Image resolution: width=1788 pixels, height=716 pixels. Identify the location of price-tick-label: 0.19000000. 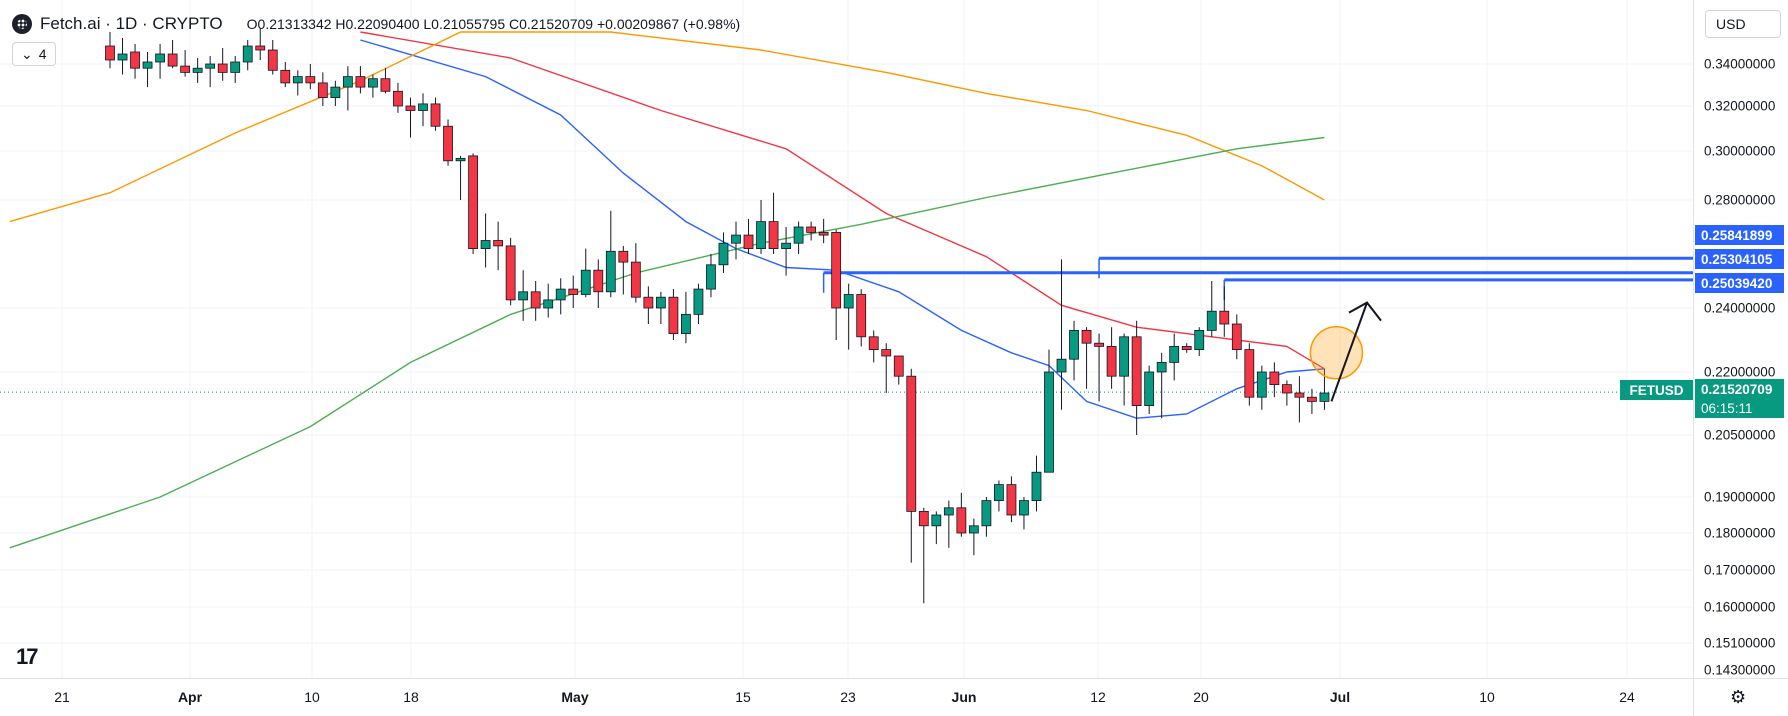
(1740, 497).